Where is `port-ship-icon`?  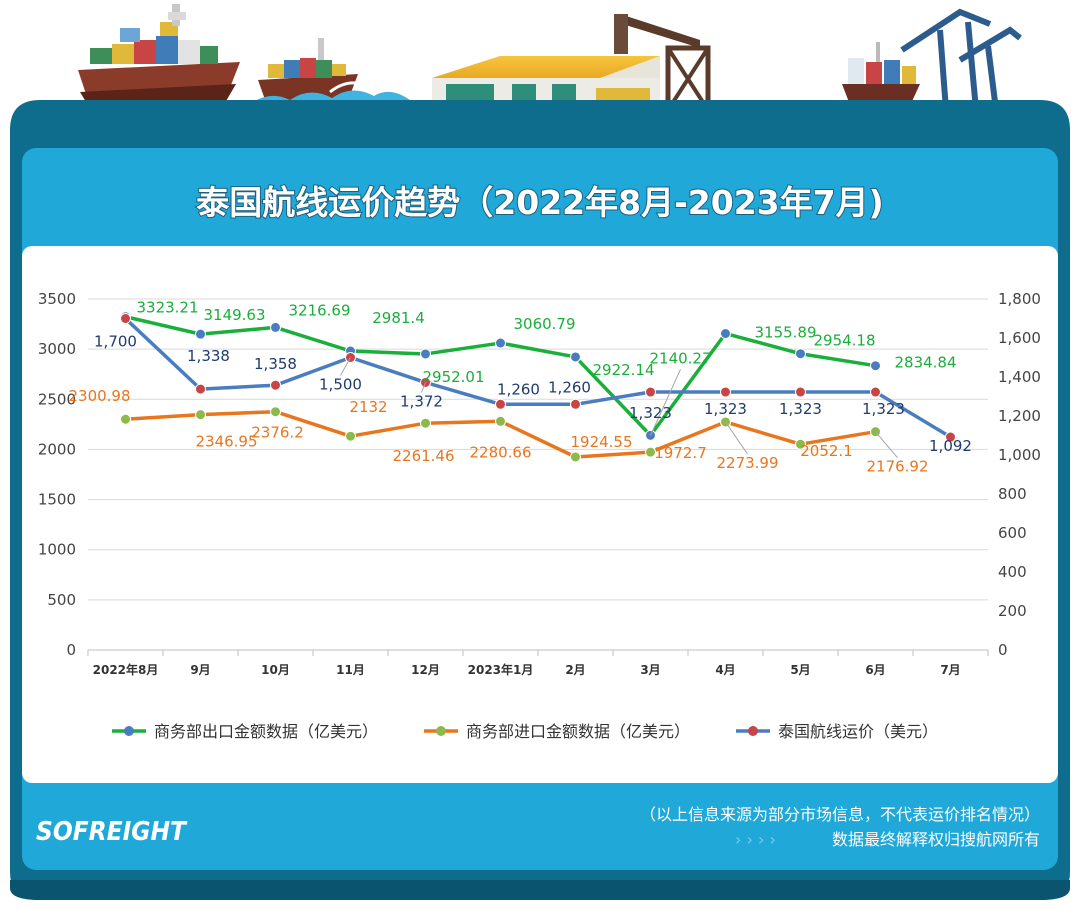
port-ship-icon is located at coordinates (881, 76).